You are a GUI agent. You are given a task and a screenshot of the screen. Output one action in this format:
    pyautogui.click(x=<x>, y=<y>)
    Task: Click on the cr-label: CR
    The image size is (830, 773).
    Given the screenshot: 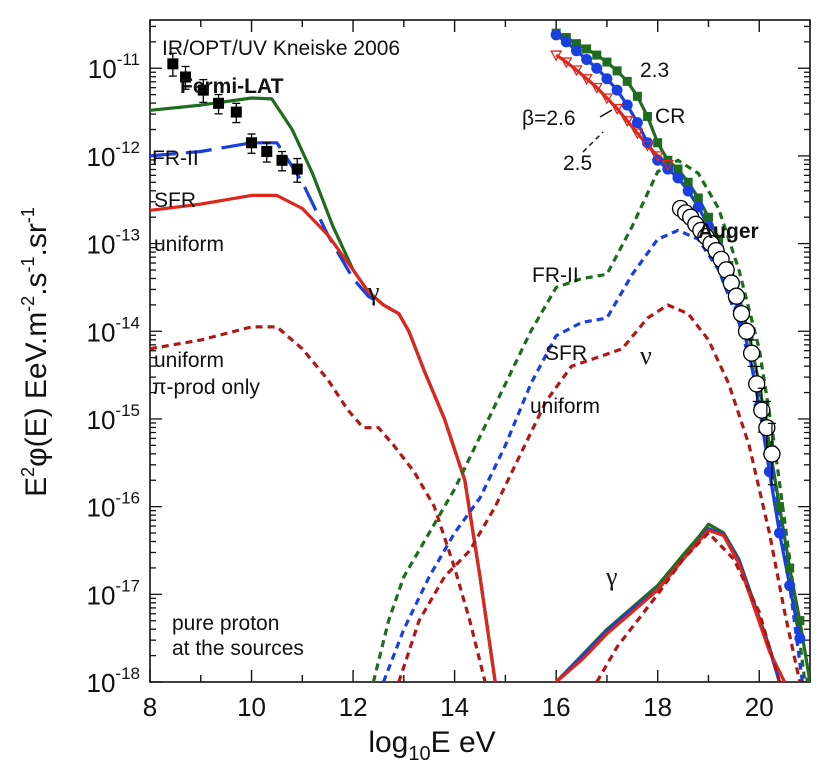 What is the action you would take?
    pyautogui.click(x=670, y=116)
    